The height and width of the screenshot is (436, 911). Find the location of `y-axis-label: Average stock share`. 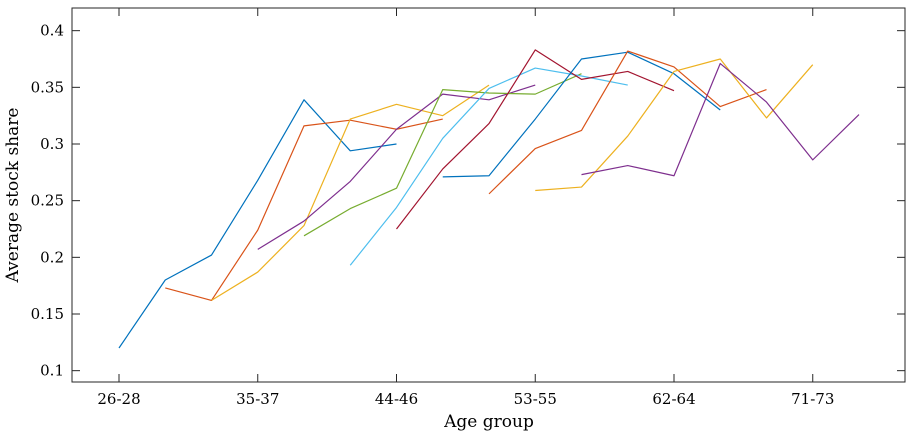

y-axis-label: Average stock share is located at coordinates (13, 196).